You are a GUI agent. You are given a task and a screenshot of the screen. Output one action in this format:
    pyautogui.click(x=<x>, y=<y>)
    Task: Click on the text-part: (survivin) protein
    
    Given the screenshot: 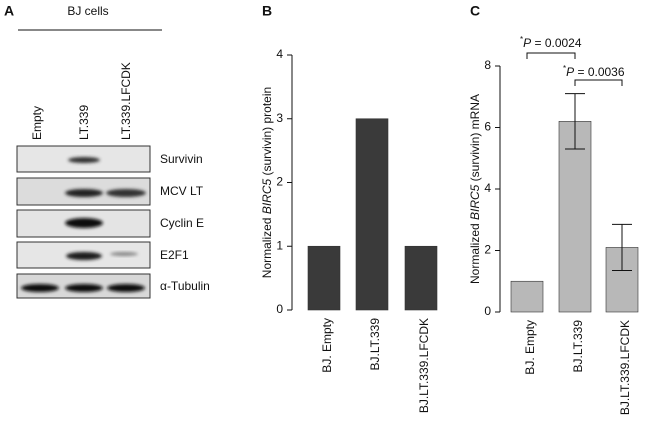 What is the action you would take?
    pyautogui.click(x=267, y=133)
    